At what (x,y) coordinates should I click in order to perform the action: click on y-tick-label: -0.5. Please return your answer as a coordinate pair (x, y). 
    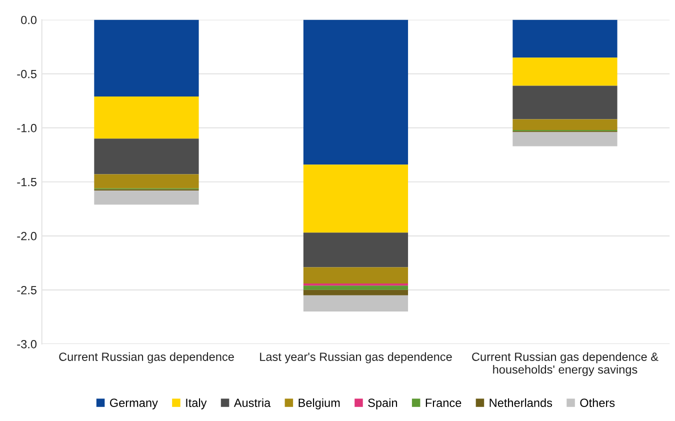
    Looking at the image, I should click on (26, 74).